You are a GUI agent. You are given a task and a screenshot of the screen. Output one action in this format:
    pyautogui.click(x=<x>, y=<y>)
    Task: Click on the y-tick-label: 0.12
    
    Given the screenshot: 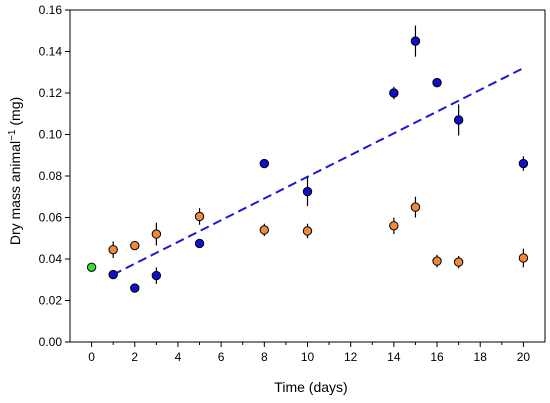 What is the action you would take?
    pyautogui.click(x=51, y=93)
    